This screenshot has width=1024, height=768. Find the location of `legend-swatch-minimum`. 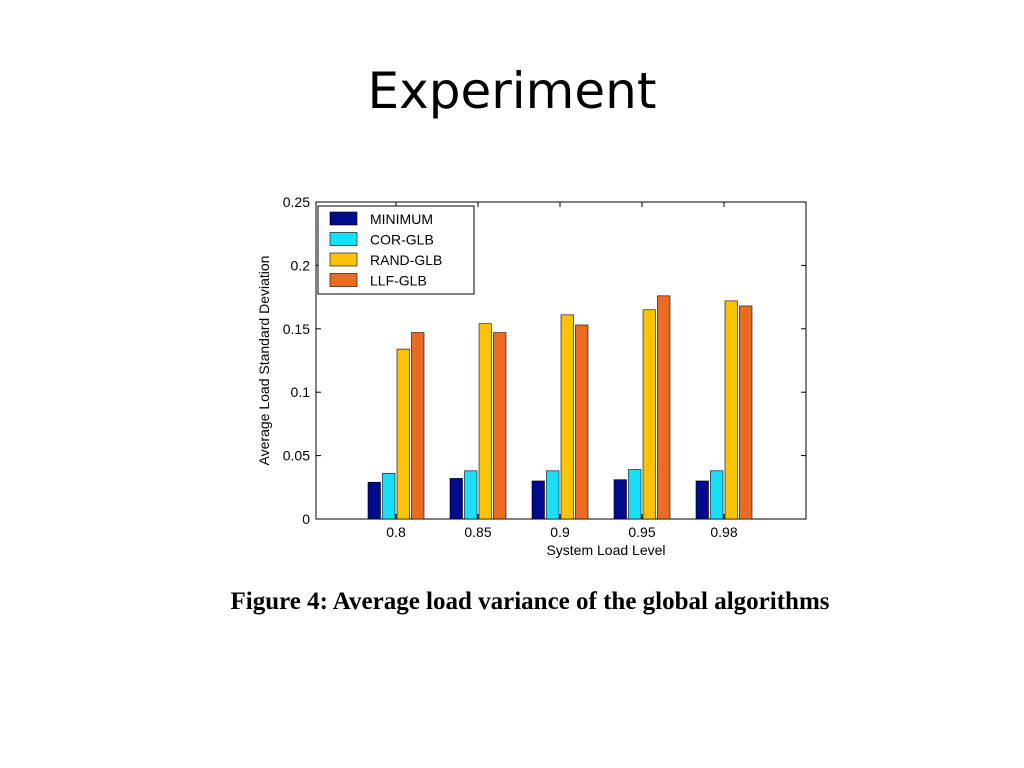

legend-swatch-minimum is located at coordinates (343, 218).